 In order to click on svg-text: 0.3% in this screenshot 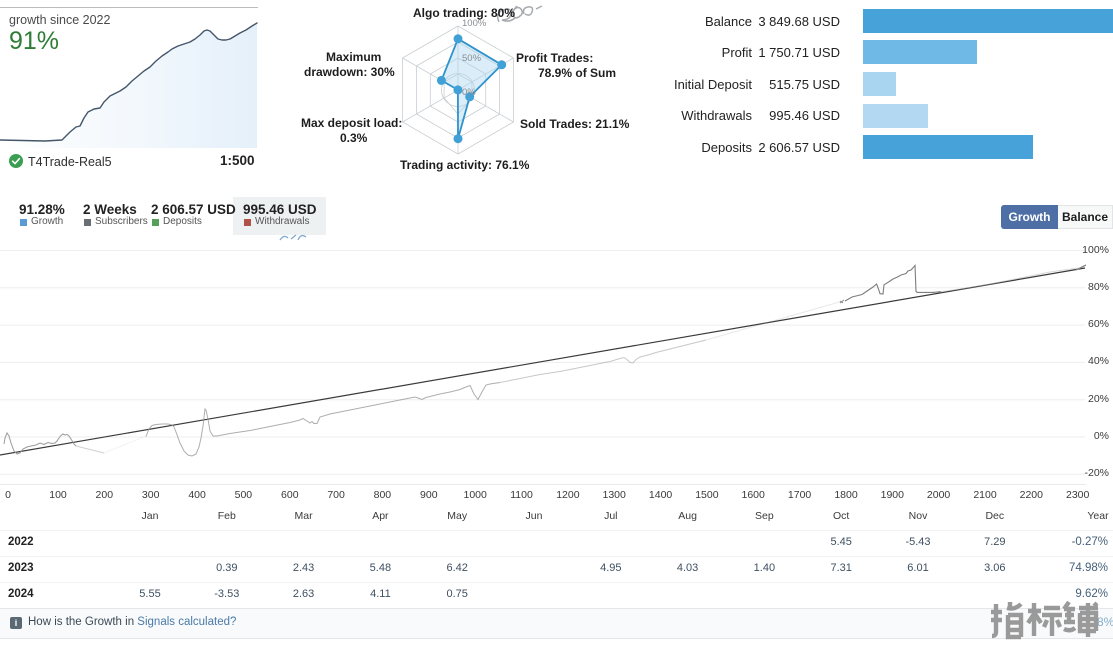, I will do `click(354, 138)`.